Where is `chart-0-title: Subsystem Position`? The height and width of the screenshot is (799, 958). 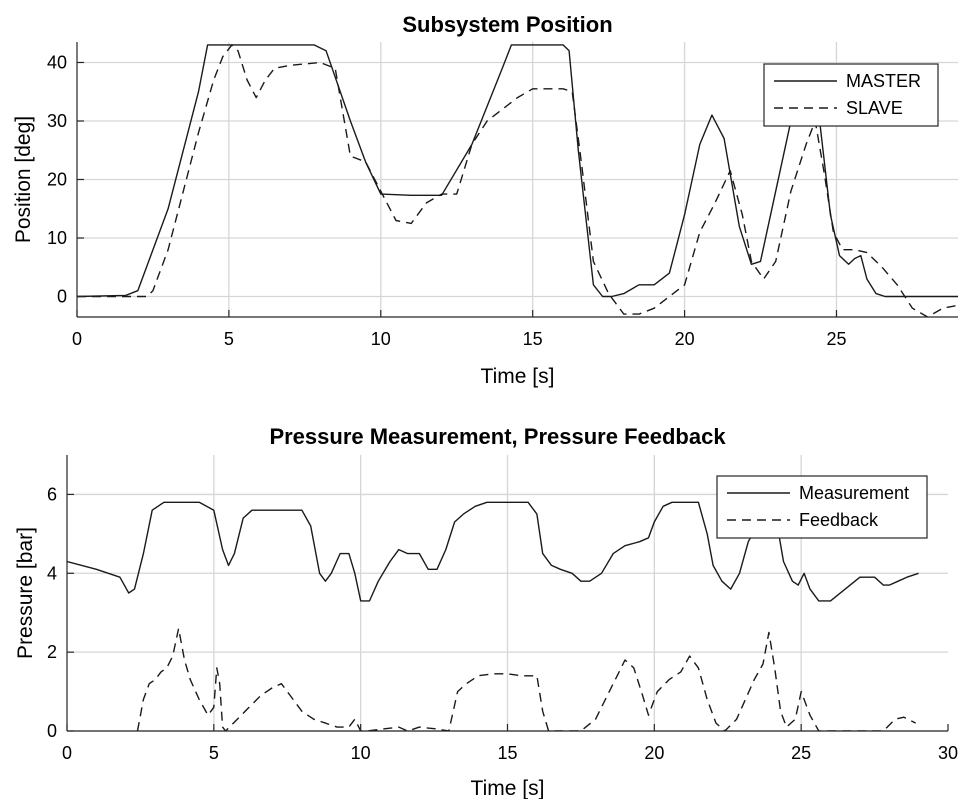 chart-0-title: Subsystem Position is located at coordinates (507, 24).